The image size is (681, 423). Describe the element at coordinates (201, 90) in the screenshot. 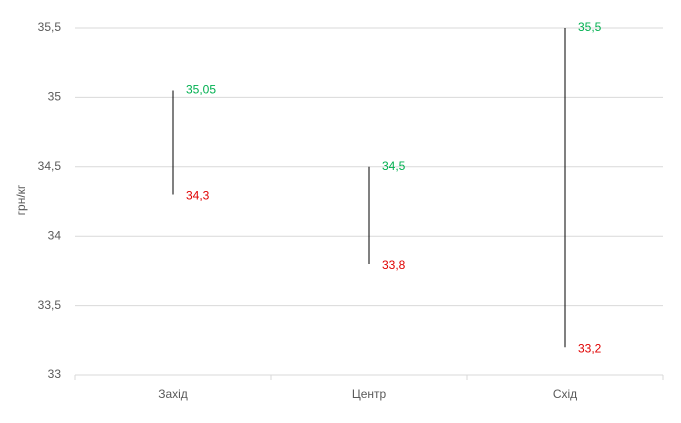

I see `high-label: 35,05` at that location.